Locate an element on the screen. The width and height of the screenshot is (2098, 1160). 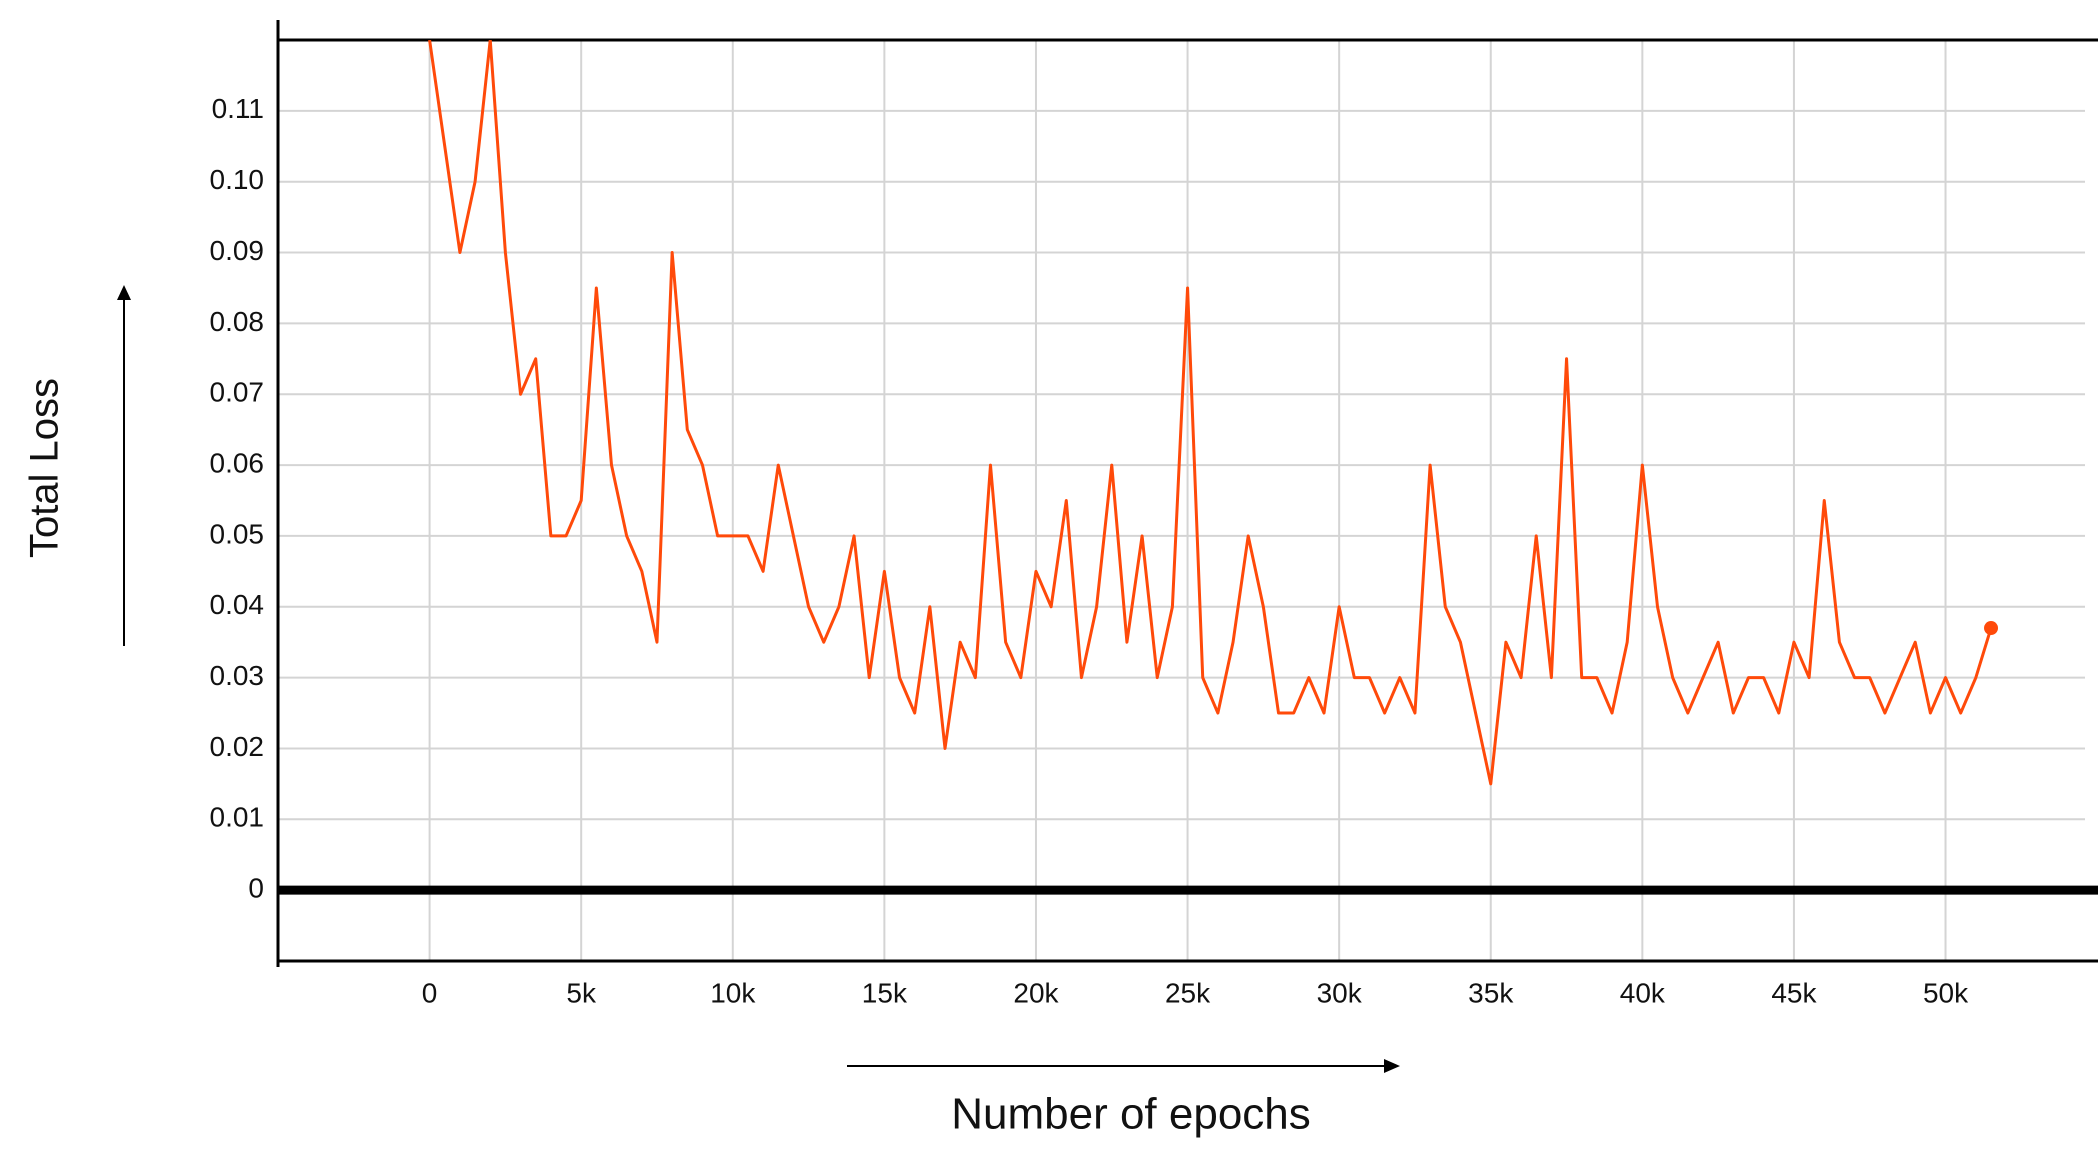
y-tick-label: 0.01 is located at coordinates (237, 817).